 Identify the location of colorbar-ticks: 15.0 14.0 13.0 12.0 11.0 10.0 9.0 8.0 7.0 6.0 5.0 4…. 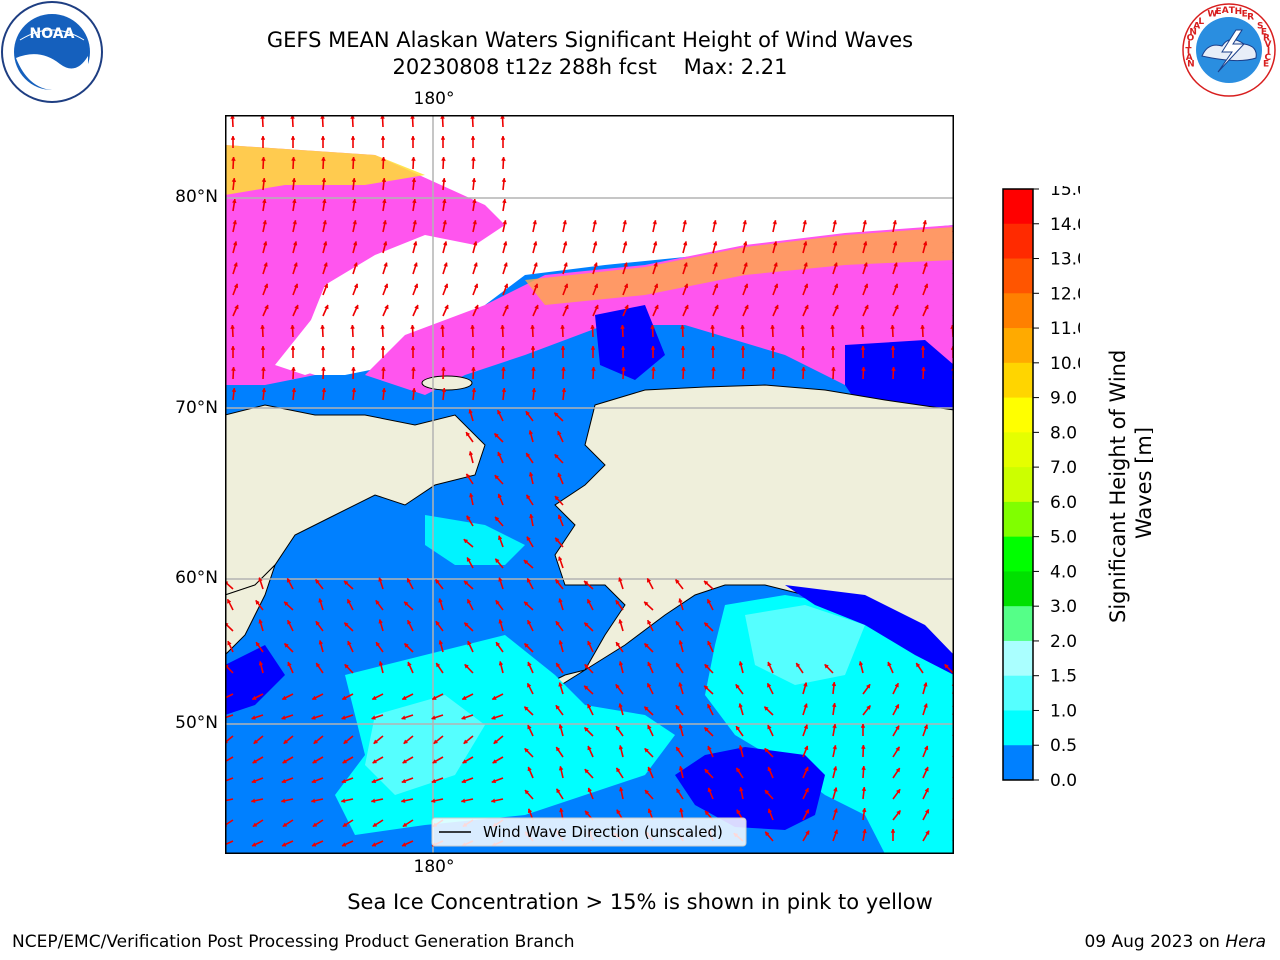
(1056, 486).